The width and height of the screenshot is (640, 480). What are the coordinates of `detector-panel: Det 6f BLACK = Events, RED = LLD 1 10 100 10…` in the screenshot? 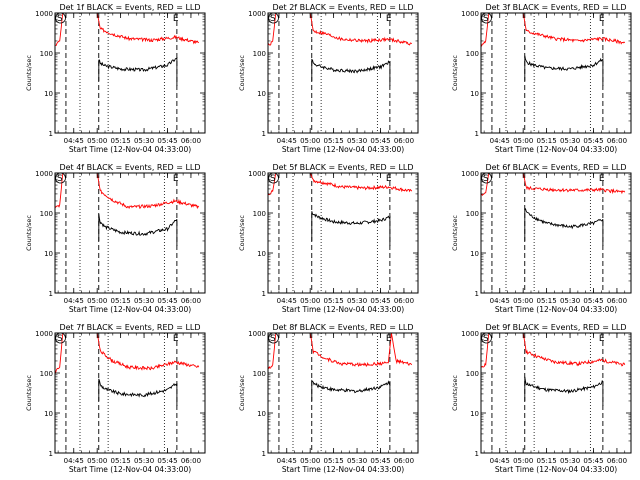 It's located at (533, 240).